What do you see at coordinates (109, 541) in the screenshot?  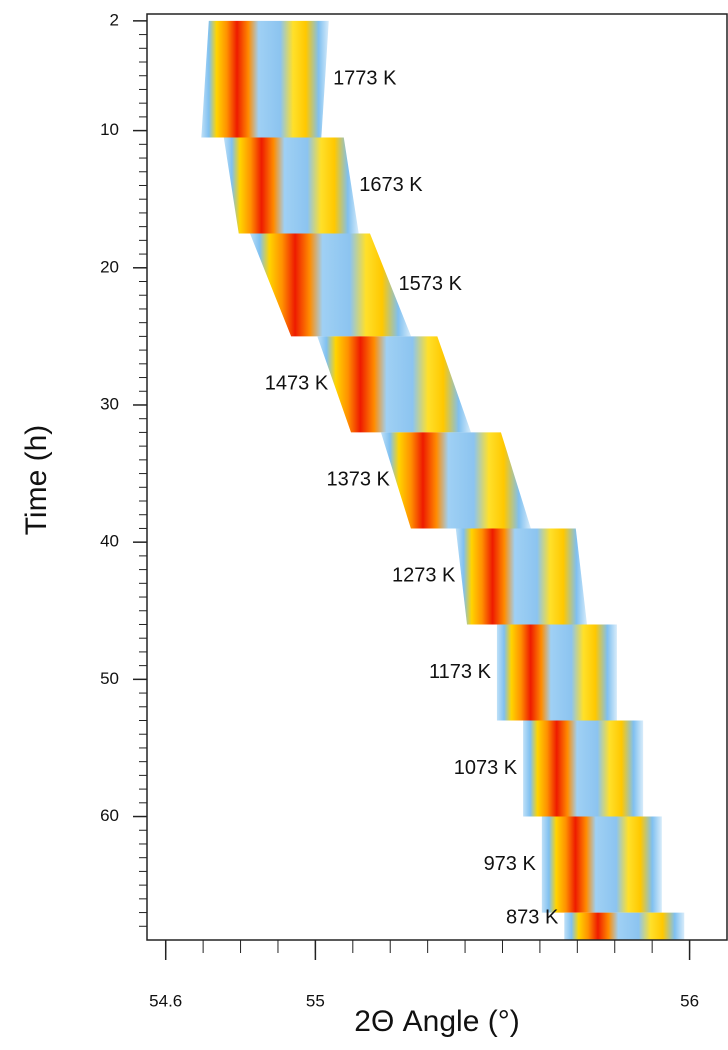 I see `y-tick-label: 40` at bounding box center [109, 541].